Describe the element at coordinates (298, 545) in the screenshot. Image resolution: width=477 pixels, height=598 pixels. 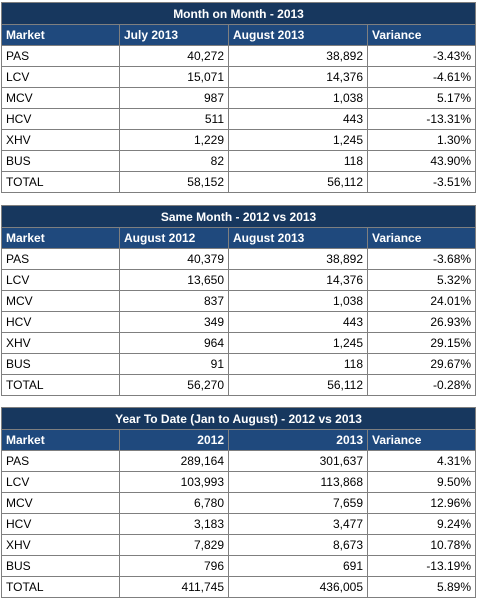
I see `value-cell: 8,673` at that location.